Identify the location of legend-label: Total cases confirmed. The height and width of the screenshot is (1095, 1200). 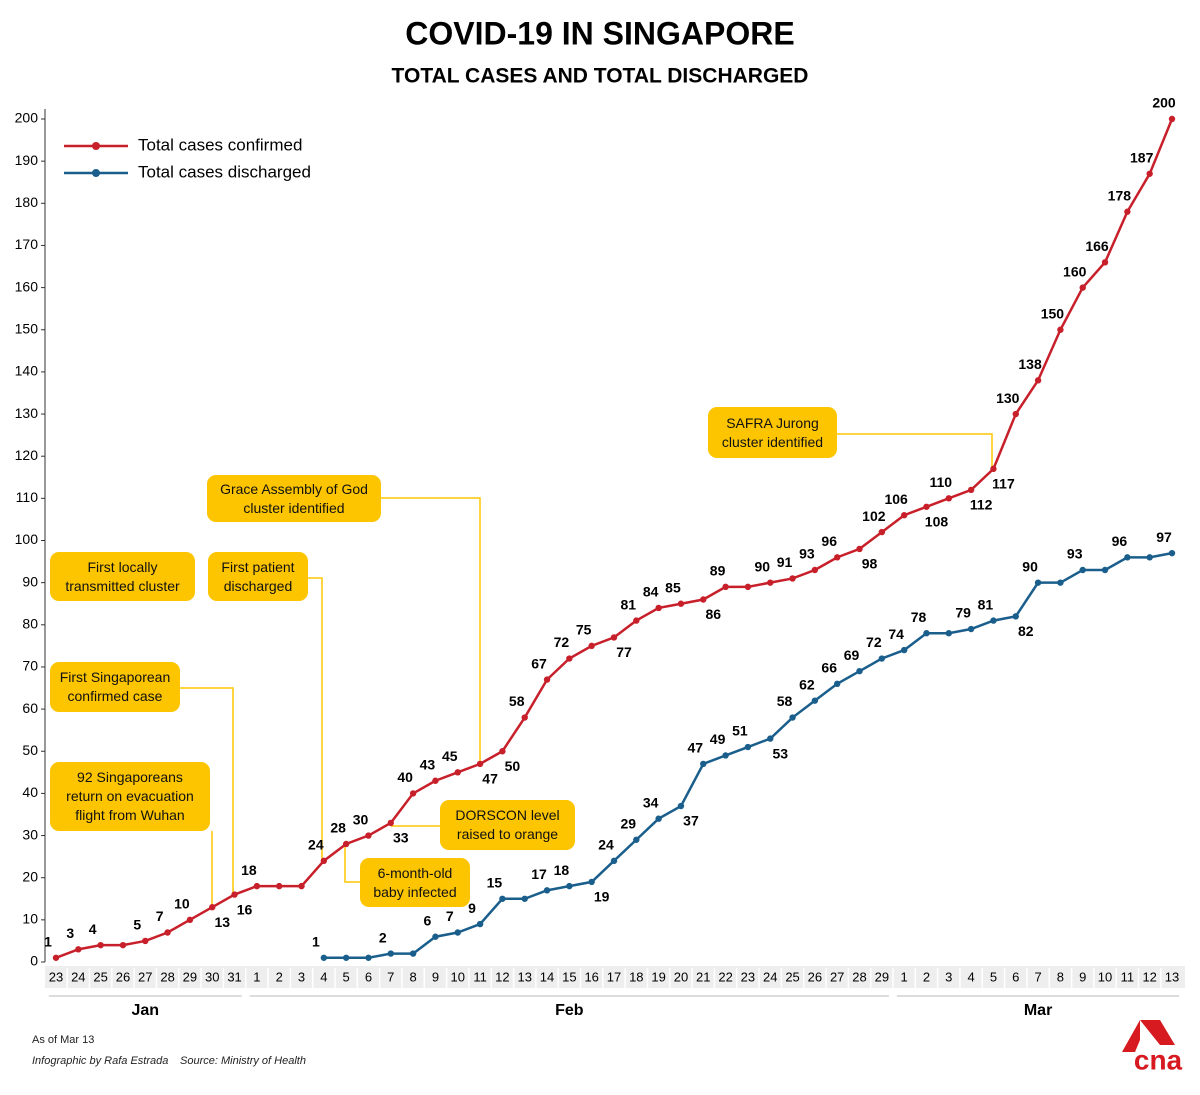
(220, 144).